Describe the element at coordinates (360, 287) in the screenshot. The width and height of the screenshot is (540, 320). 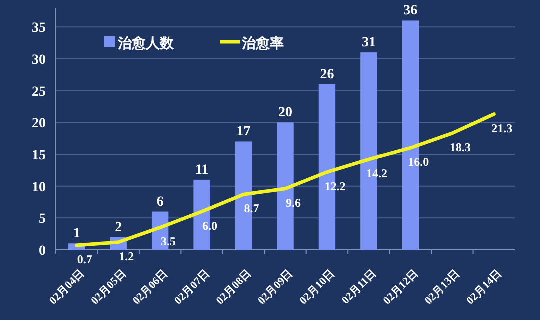
I see `x-tick-label: 02月11日` at that location.